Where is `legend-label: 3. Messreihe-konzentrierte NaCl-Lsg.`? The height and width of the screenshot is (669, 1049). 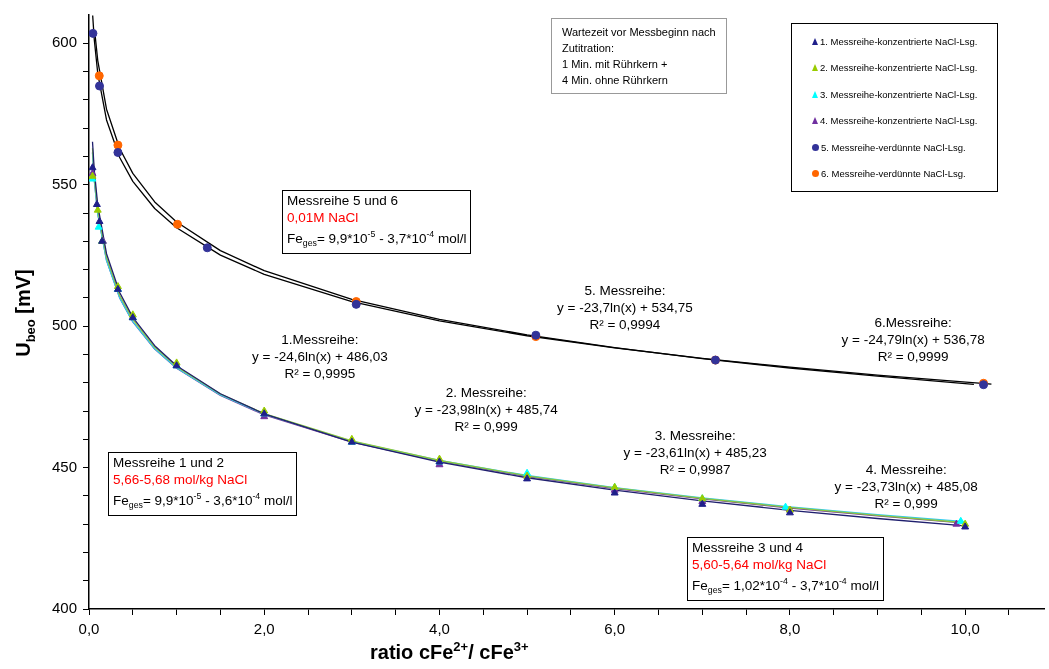 legend-label: 3. Messreihe-konzentrierte NaCl-Lsg. is located at coordinates (899, 94).